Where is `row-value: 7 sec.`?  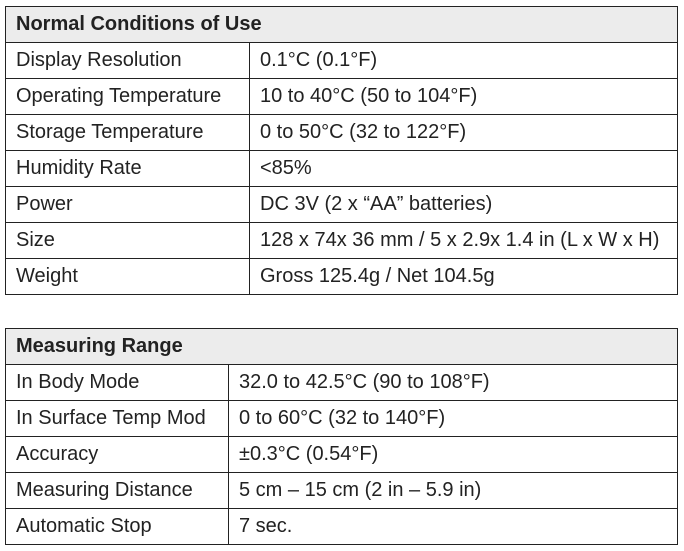
row-value: 7 sec. is located at coordinates (453, 526).